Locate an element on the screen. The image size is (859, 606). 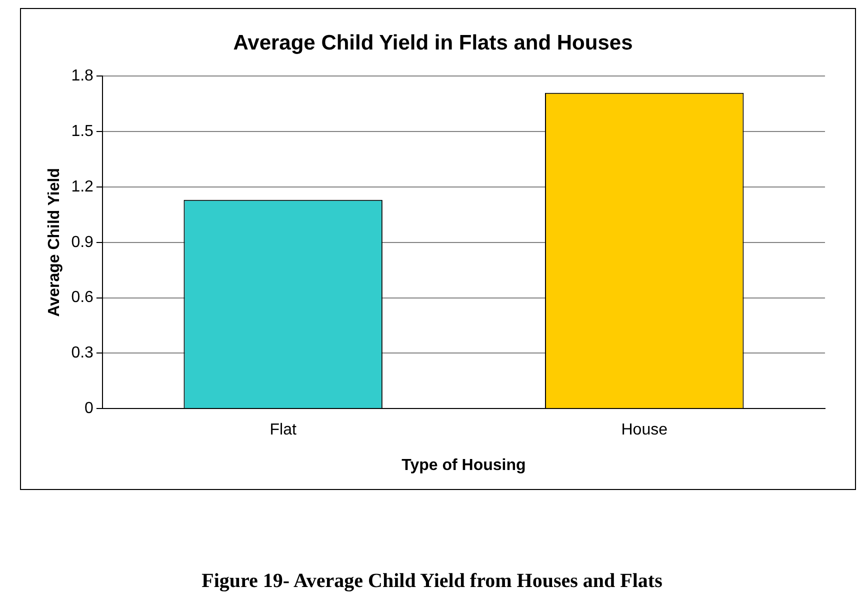
x-axis-title: Type of Housing is located at coordinates (464, 465).